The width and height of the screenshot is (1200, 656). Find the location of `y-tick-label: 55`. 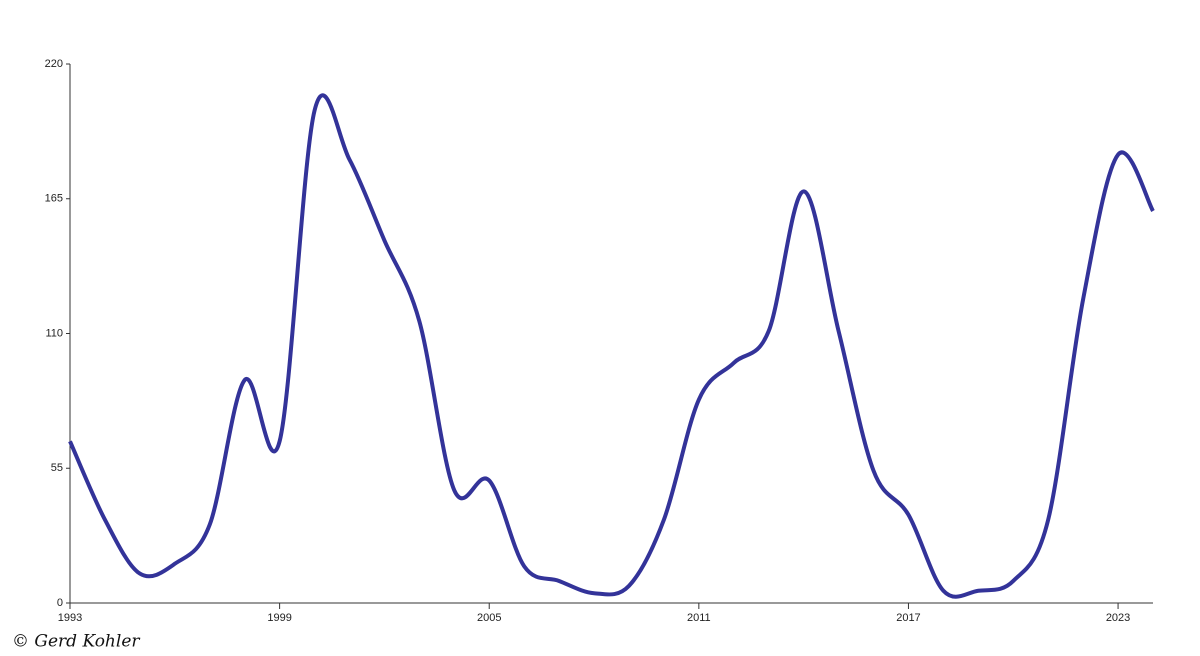

y-tick-label: 55 is located at coordinates (57, 468).